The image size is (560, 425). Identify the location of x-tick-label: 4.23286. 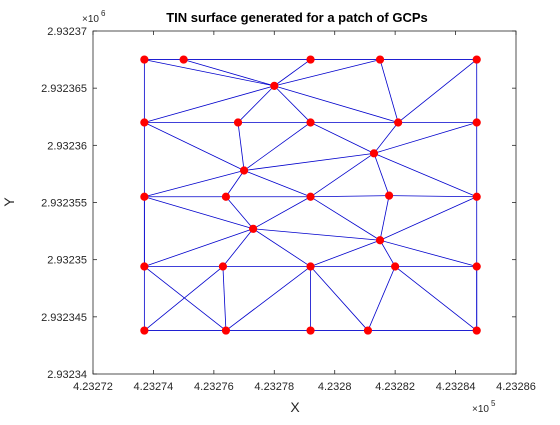
(516, 387).